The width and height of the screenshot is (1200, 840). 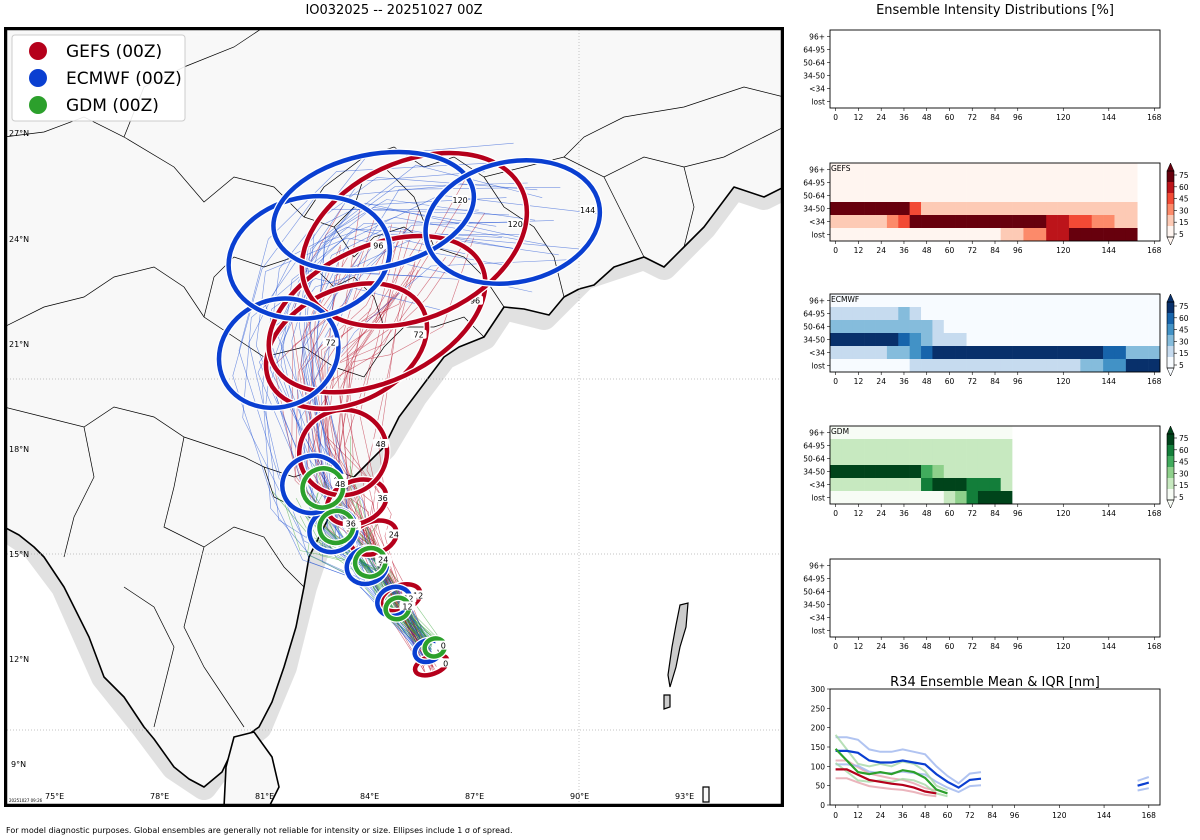 What do you see at coordinates (818, 498) in the screenshot?
I see `y-tick-label: lost` at bounding box center [818, 498].